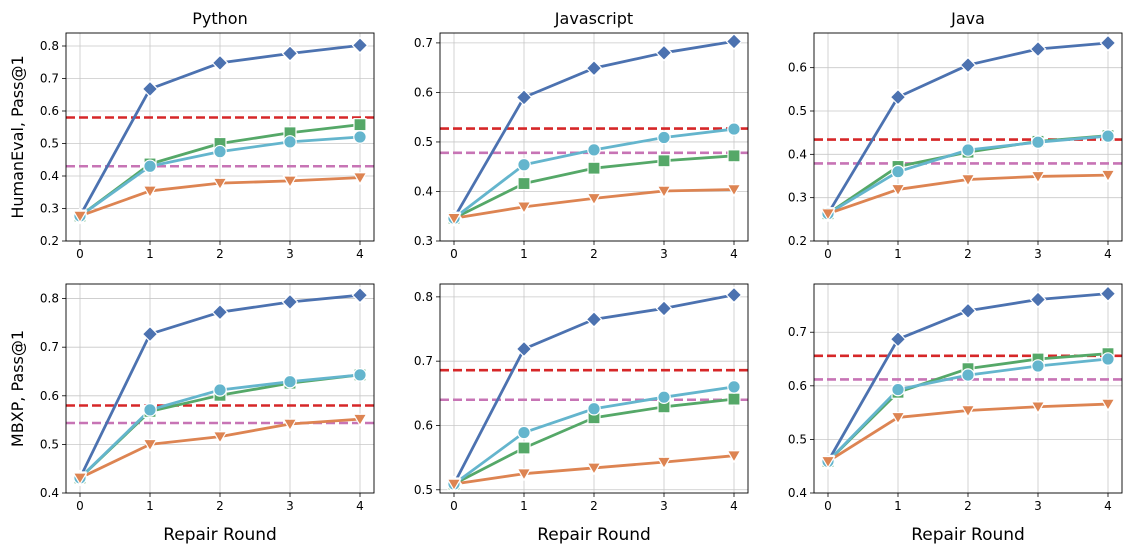  Describe the element at coordinates (594, 168) in the screenshot. I see `data-point-s1-x2` at that location.